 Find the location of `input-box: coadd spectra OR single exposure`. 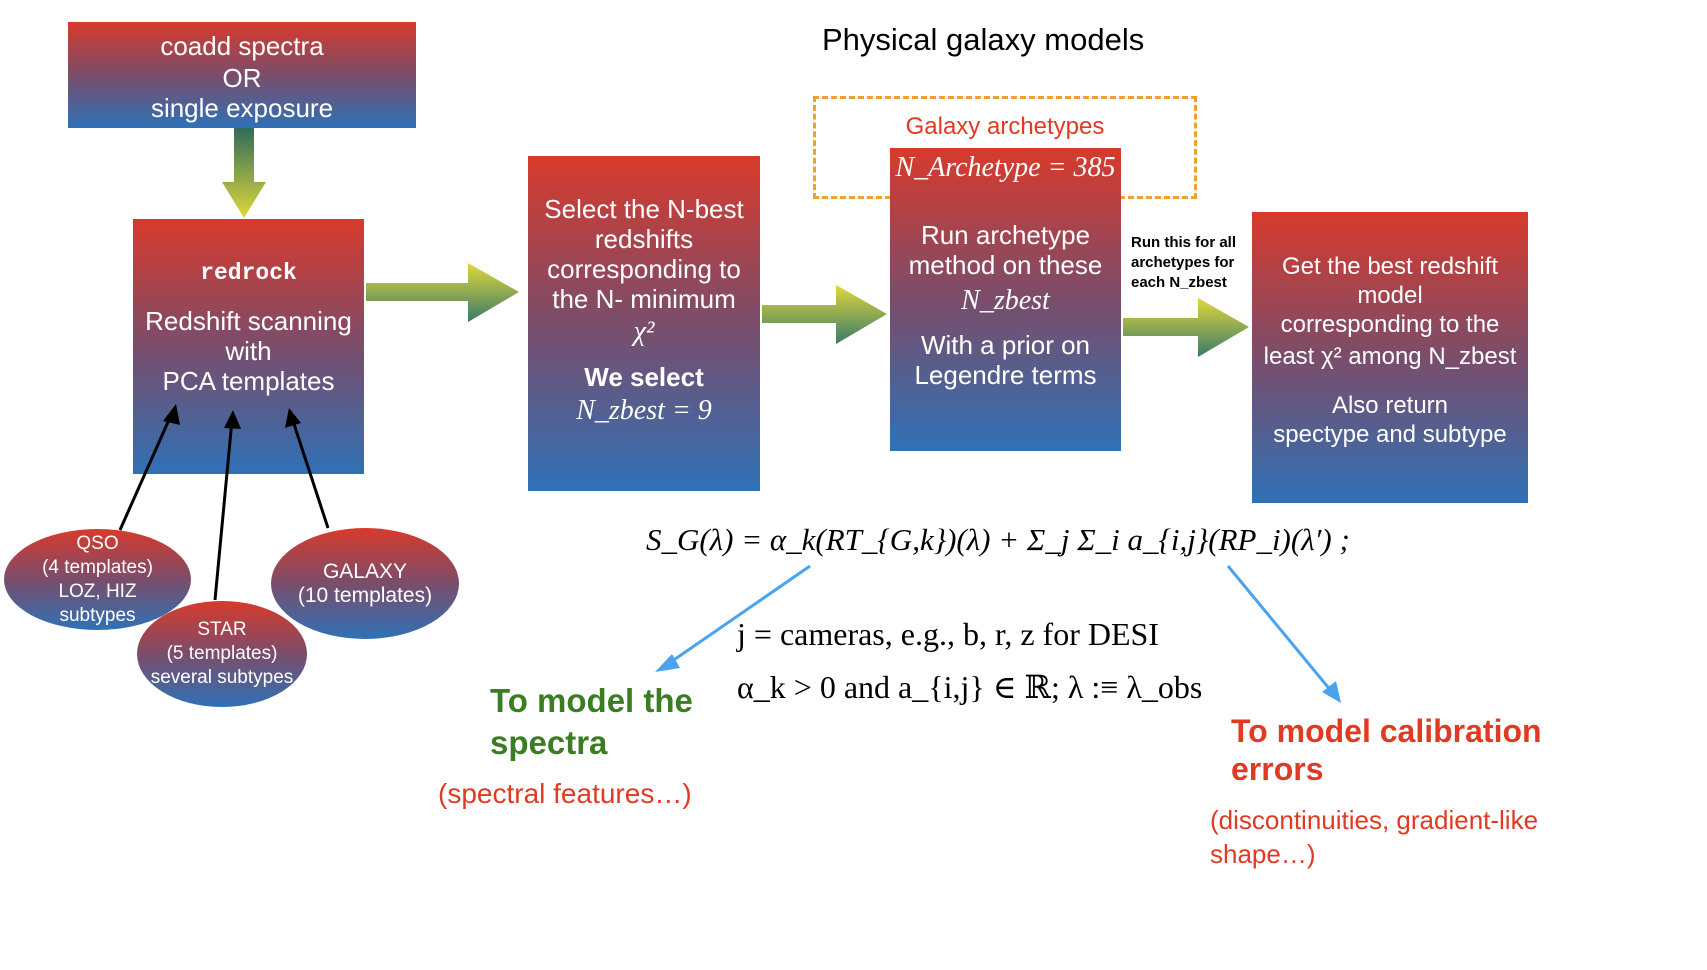

input-box: coadd spectra OR single exposure is located at coordinates (242, 75).